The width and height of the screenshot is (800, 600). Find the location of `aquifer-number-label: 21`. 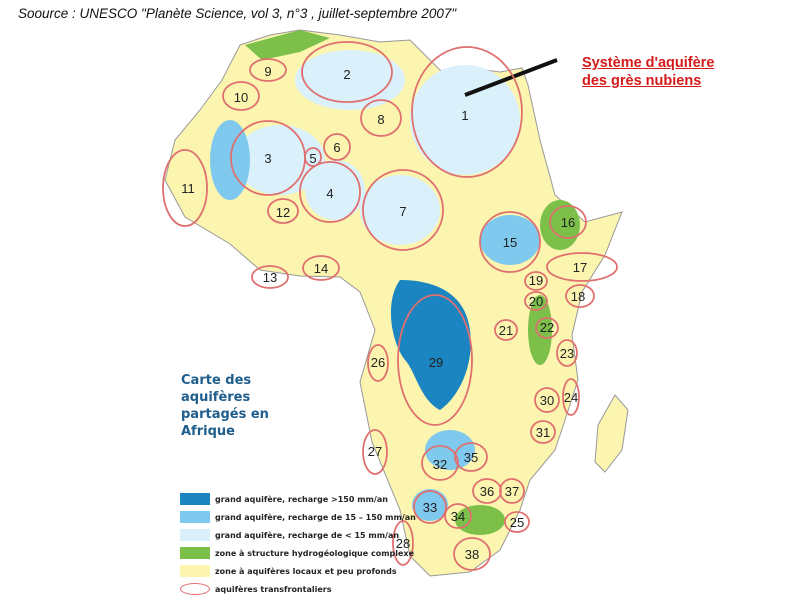

aquifer-number-label: 21 is located at coordinates (506, 330).